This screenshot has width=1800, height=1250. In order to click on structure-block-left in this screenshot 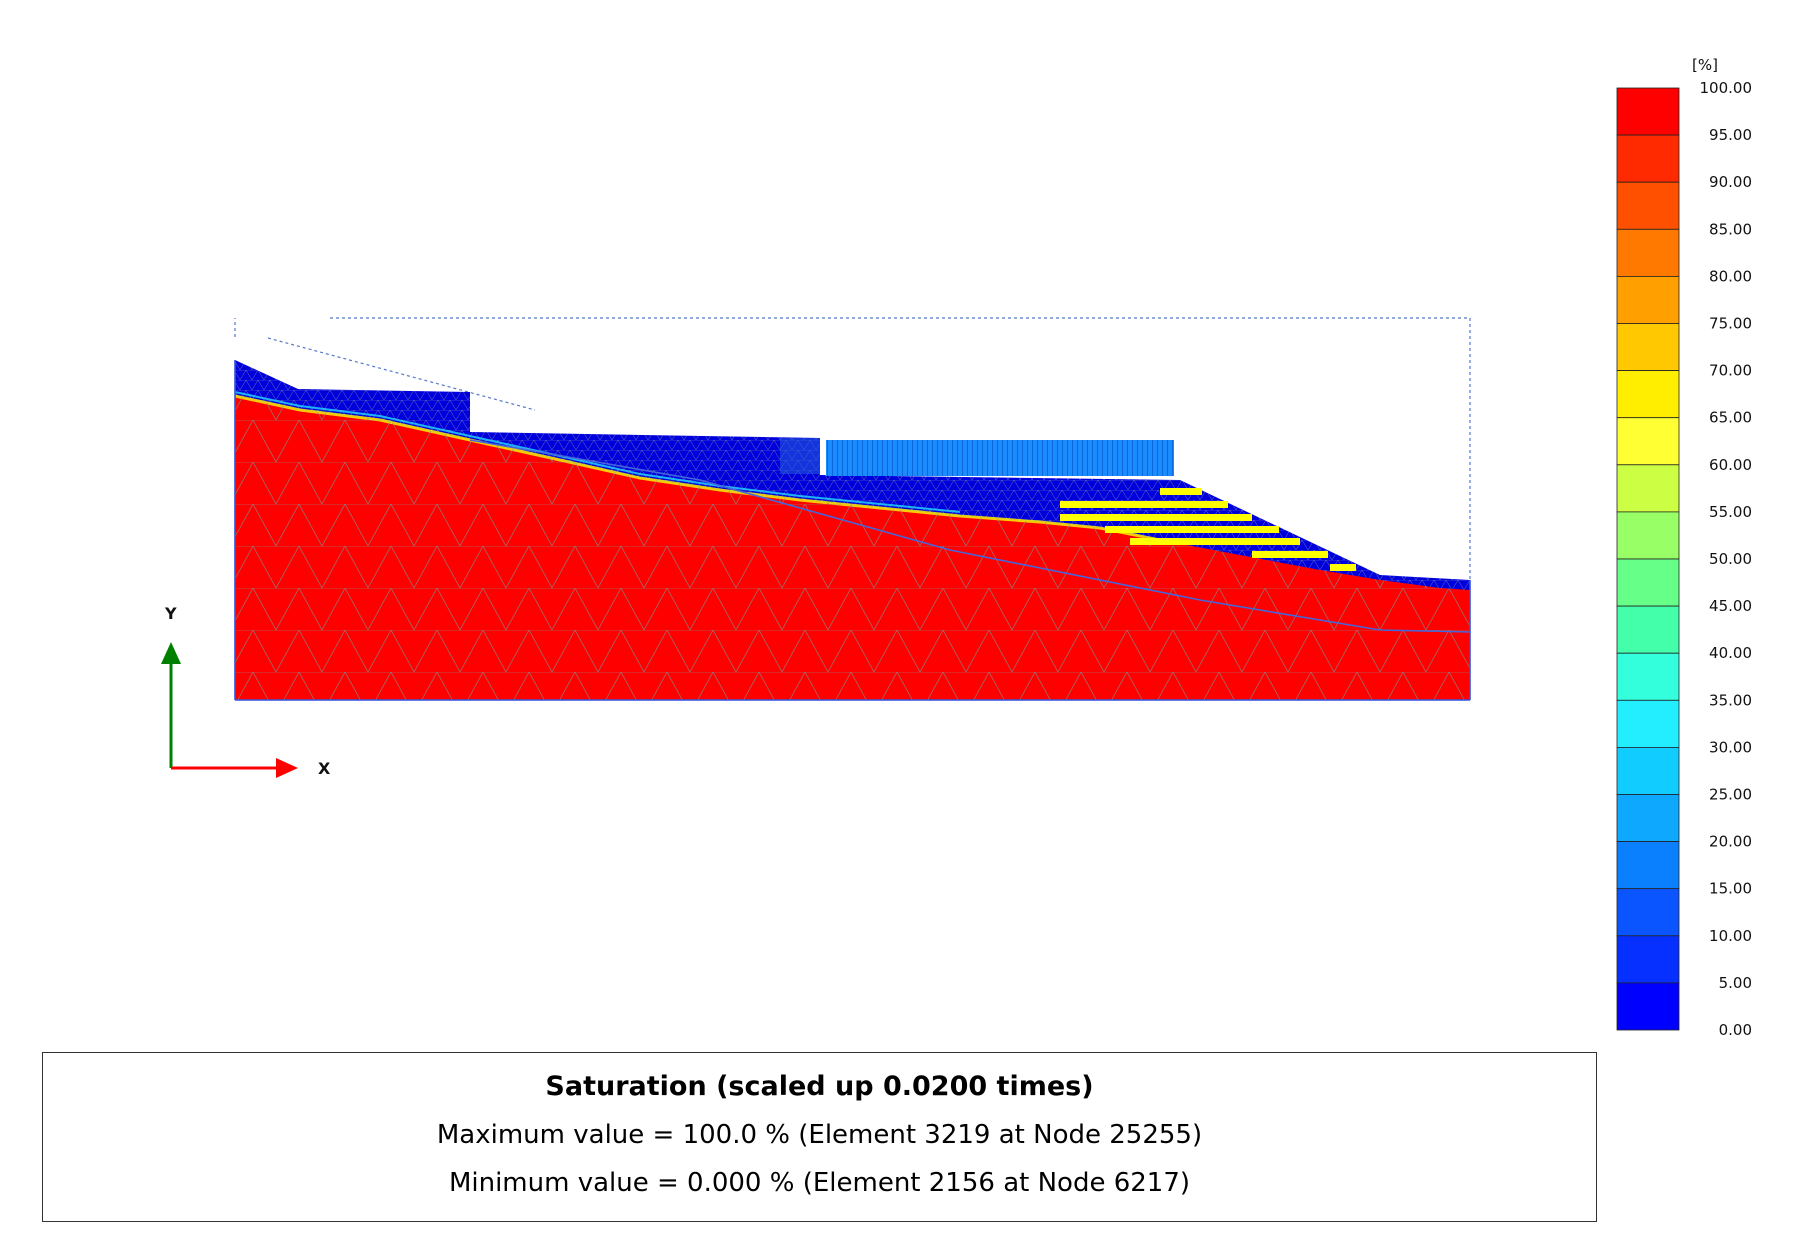, I will do `click(800, 456)`.